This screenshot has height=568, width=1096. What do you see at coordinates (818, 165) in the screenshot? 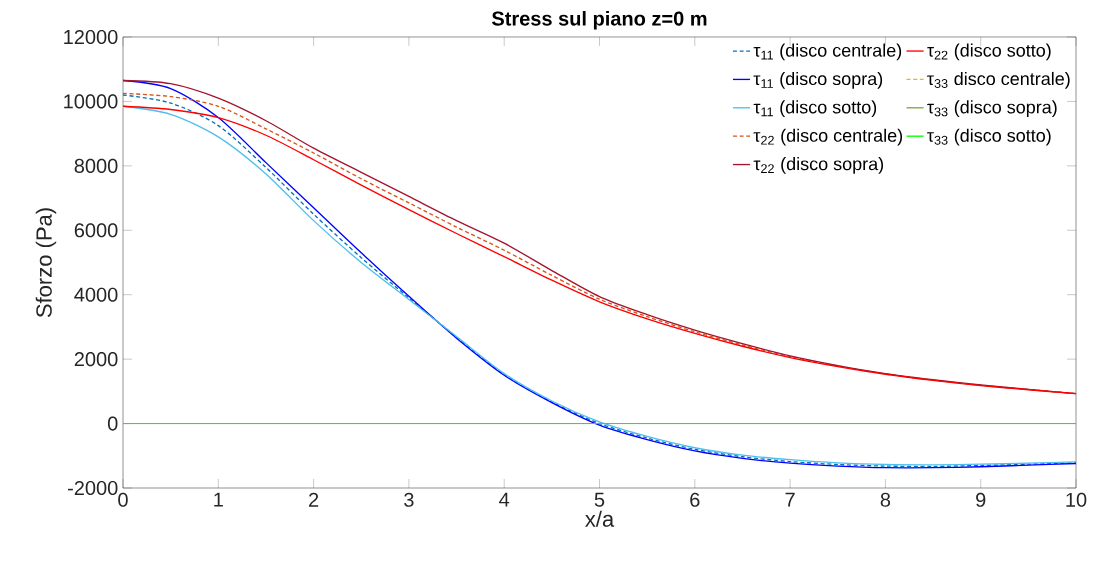
I see `legend-label: τ$_{22}$ (disco sopra)` at bounding box center [818, 165].